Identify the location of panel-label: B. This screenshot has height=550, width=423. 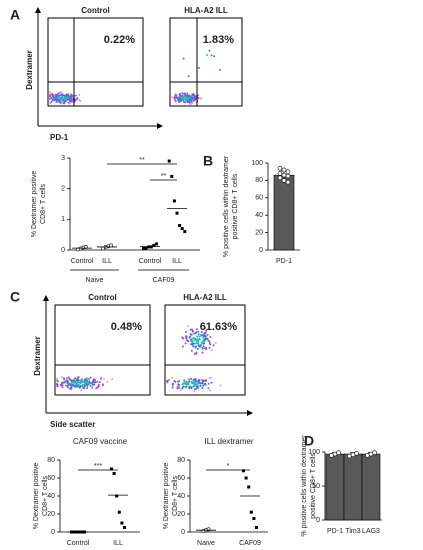
(208, 161).